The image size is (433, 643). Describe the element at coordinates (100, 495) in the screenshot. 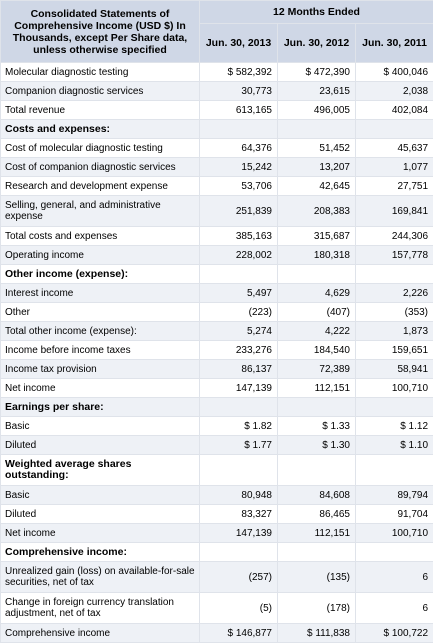

I see `row-label: Basic` at that location.